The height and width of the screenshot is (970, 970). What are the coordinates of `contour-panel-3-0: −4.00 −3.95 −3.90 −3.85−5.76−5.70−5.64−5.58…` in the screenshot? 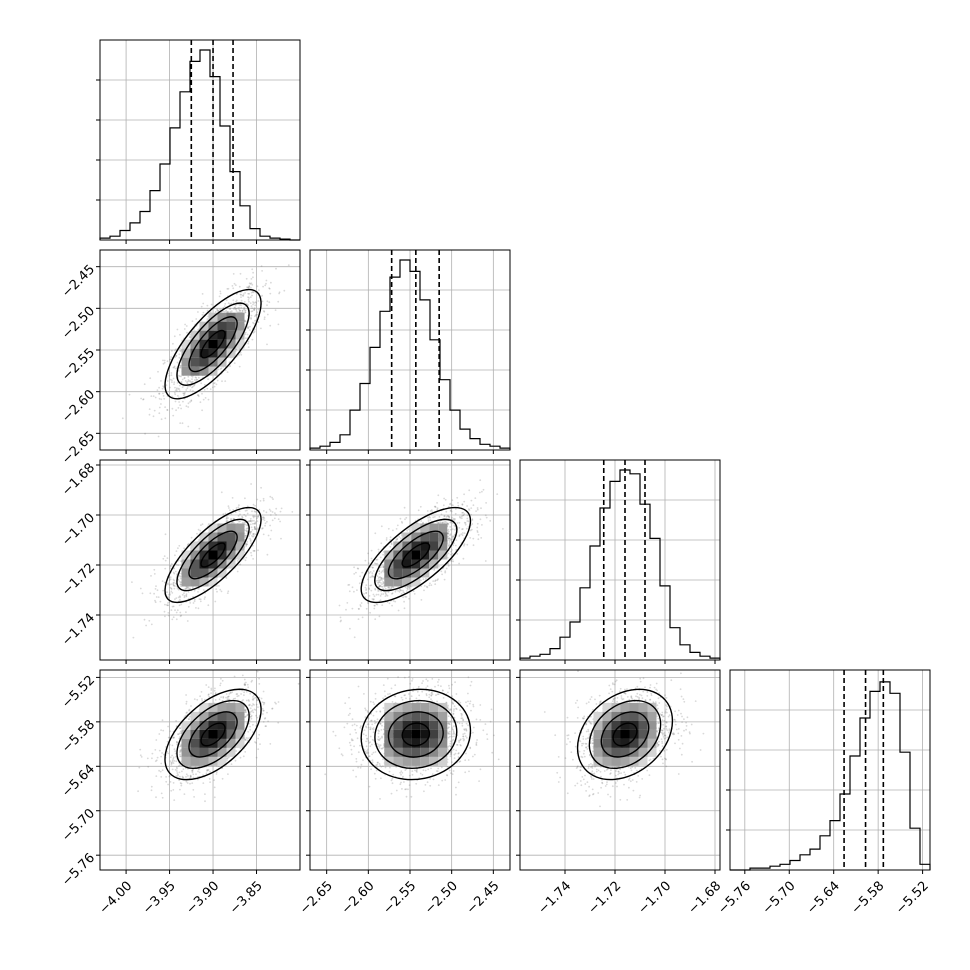 It's located at (180, 793).